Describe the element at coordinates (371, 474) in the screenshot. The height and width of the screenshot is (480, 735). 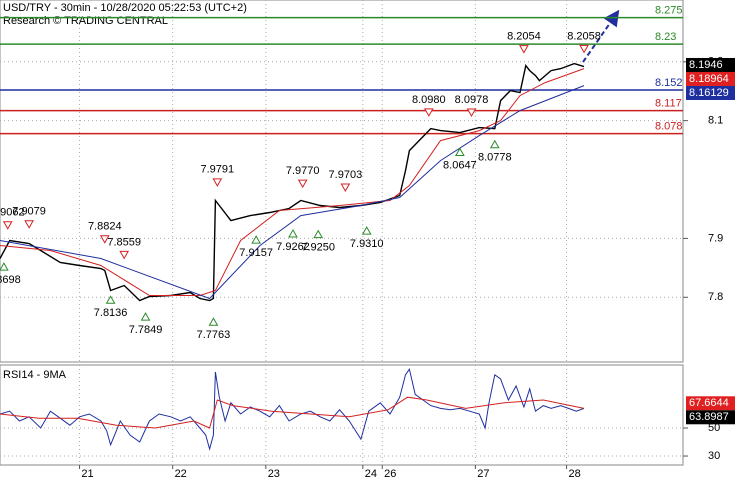
I see `x-tick-label: 24` at that location.